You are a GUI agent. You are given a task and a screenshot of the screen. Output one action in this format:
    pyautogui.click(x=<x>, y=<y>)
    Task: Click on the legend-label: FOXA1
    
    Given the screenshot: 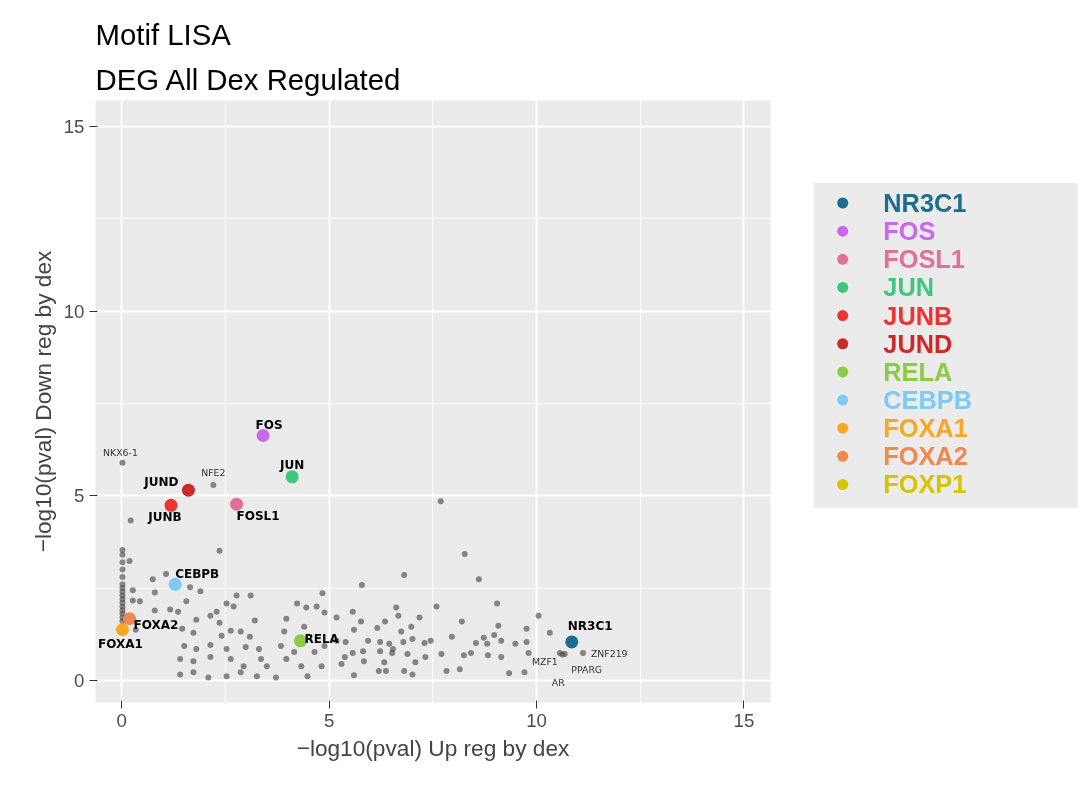 What is the action you would take?
    pyautogui.click(x=925, y=428)
    